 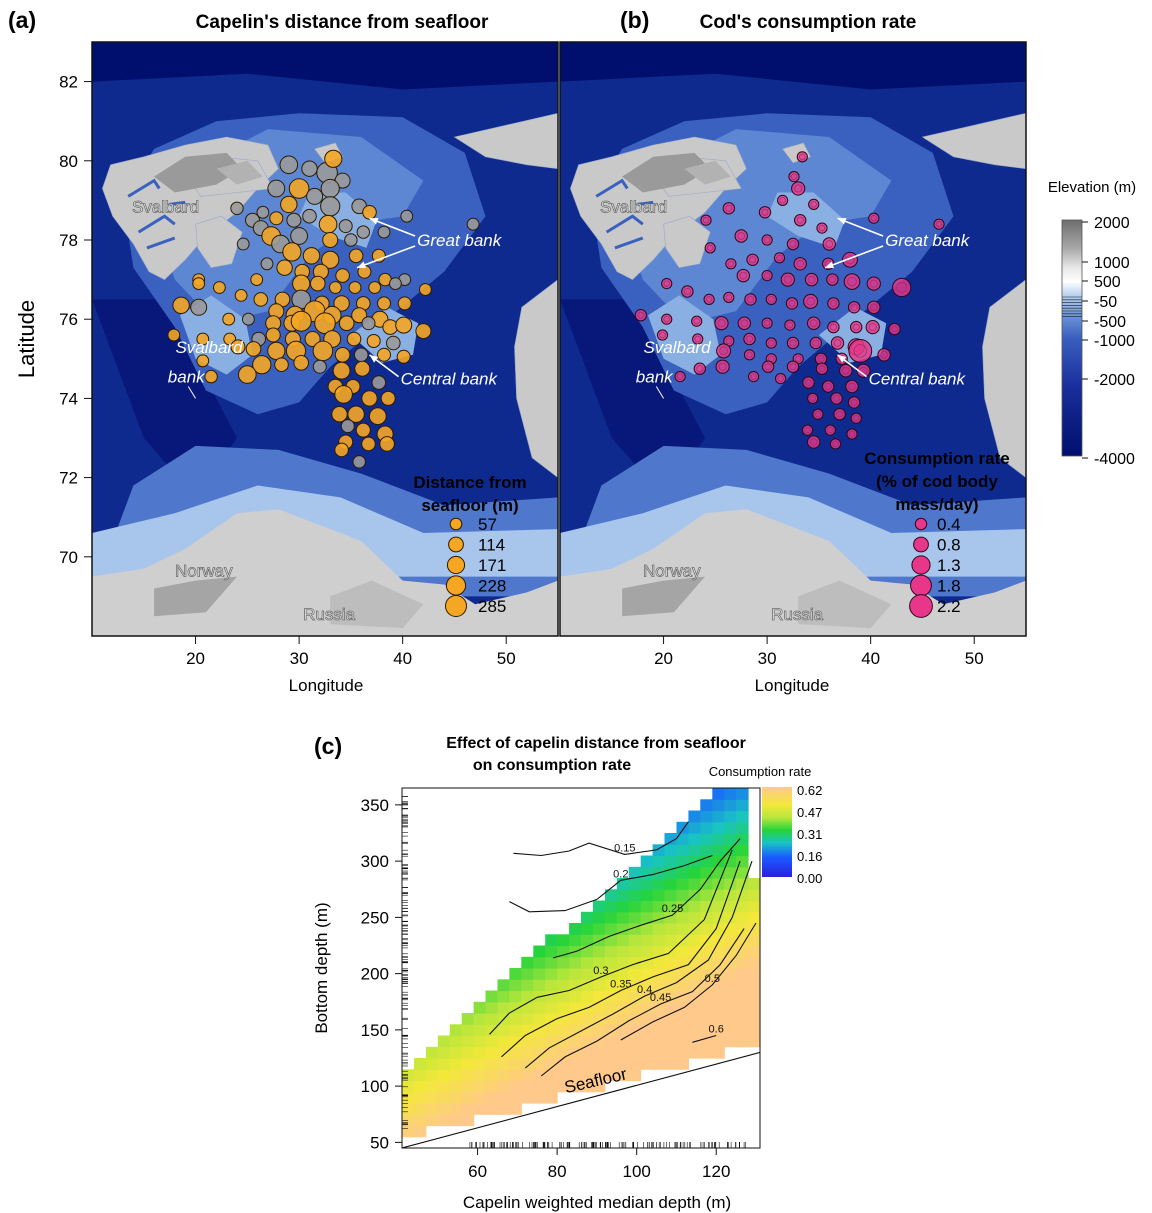 What do you see at coordinates (386, 257) in the screenshot?
I see `great-bank-arrow-lower` at bounding box center [386, 257].